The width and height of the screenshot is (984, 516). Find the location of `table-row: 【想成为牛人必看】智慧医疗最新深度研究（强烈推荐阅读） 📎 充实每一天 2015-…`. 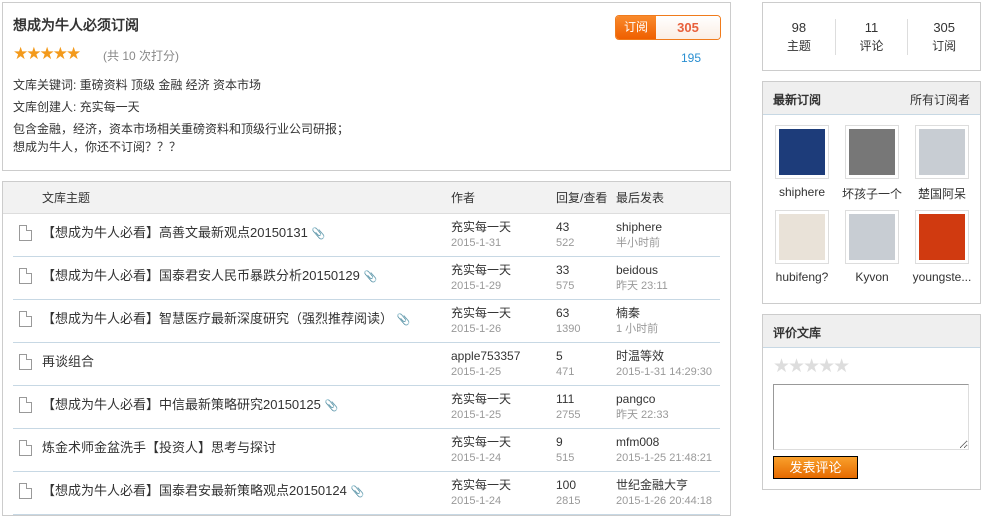

table-row: 【想成为牛人必看】智慧医疗最新深度研究（强烈推荐阅读） 📎 充实每一天 2015-… is located at coordinates (366, 321).